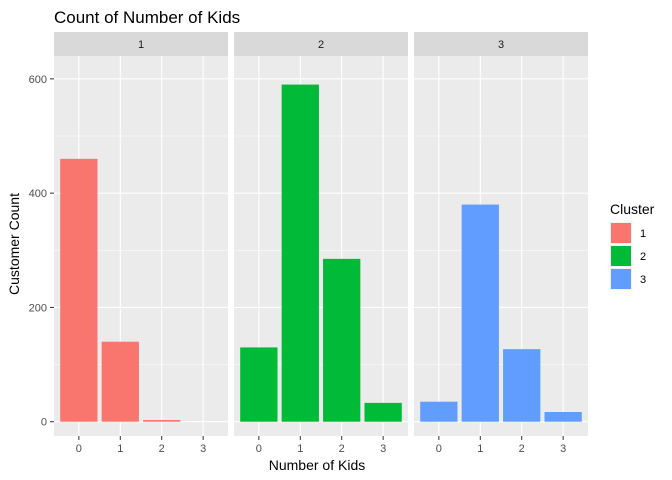  I want to click on facet-strip-label: 1, so click(141, 45).